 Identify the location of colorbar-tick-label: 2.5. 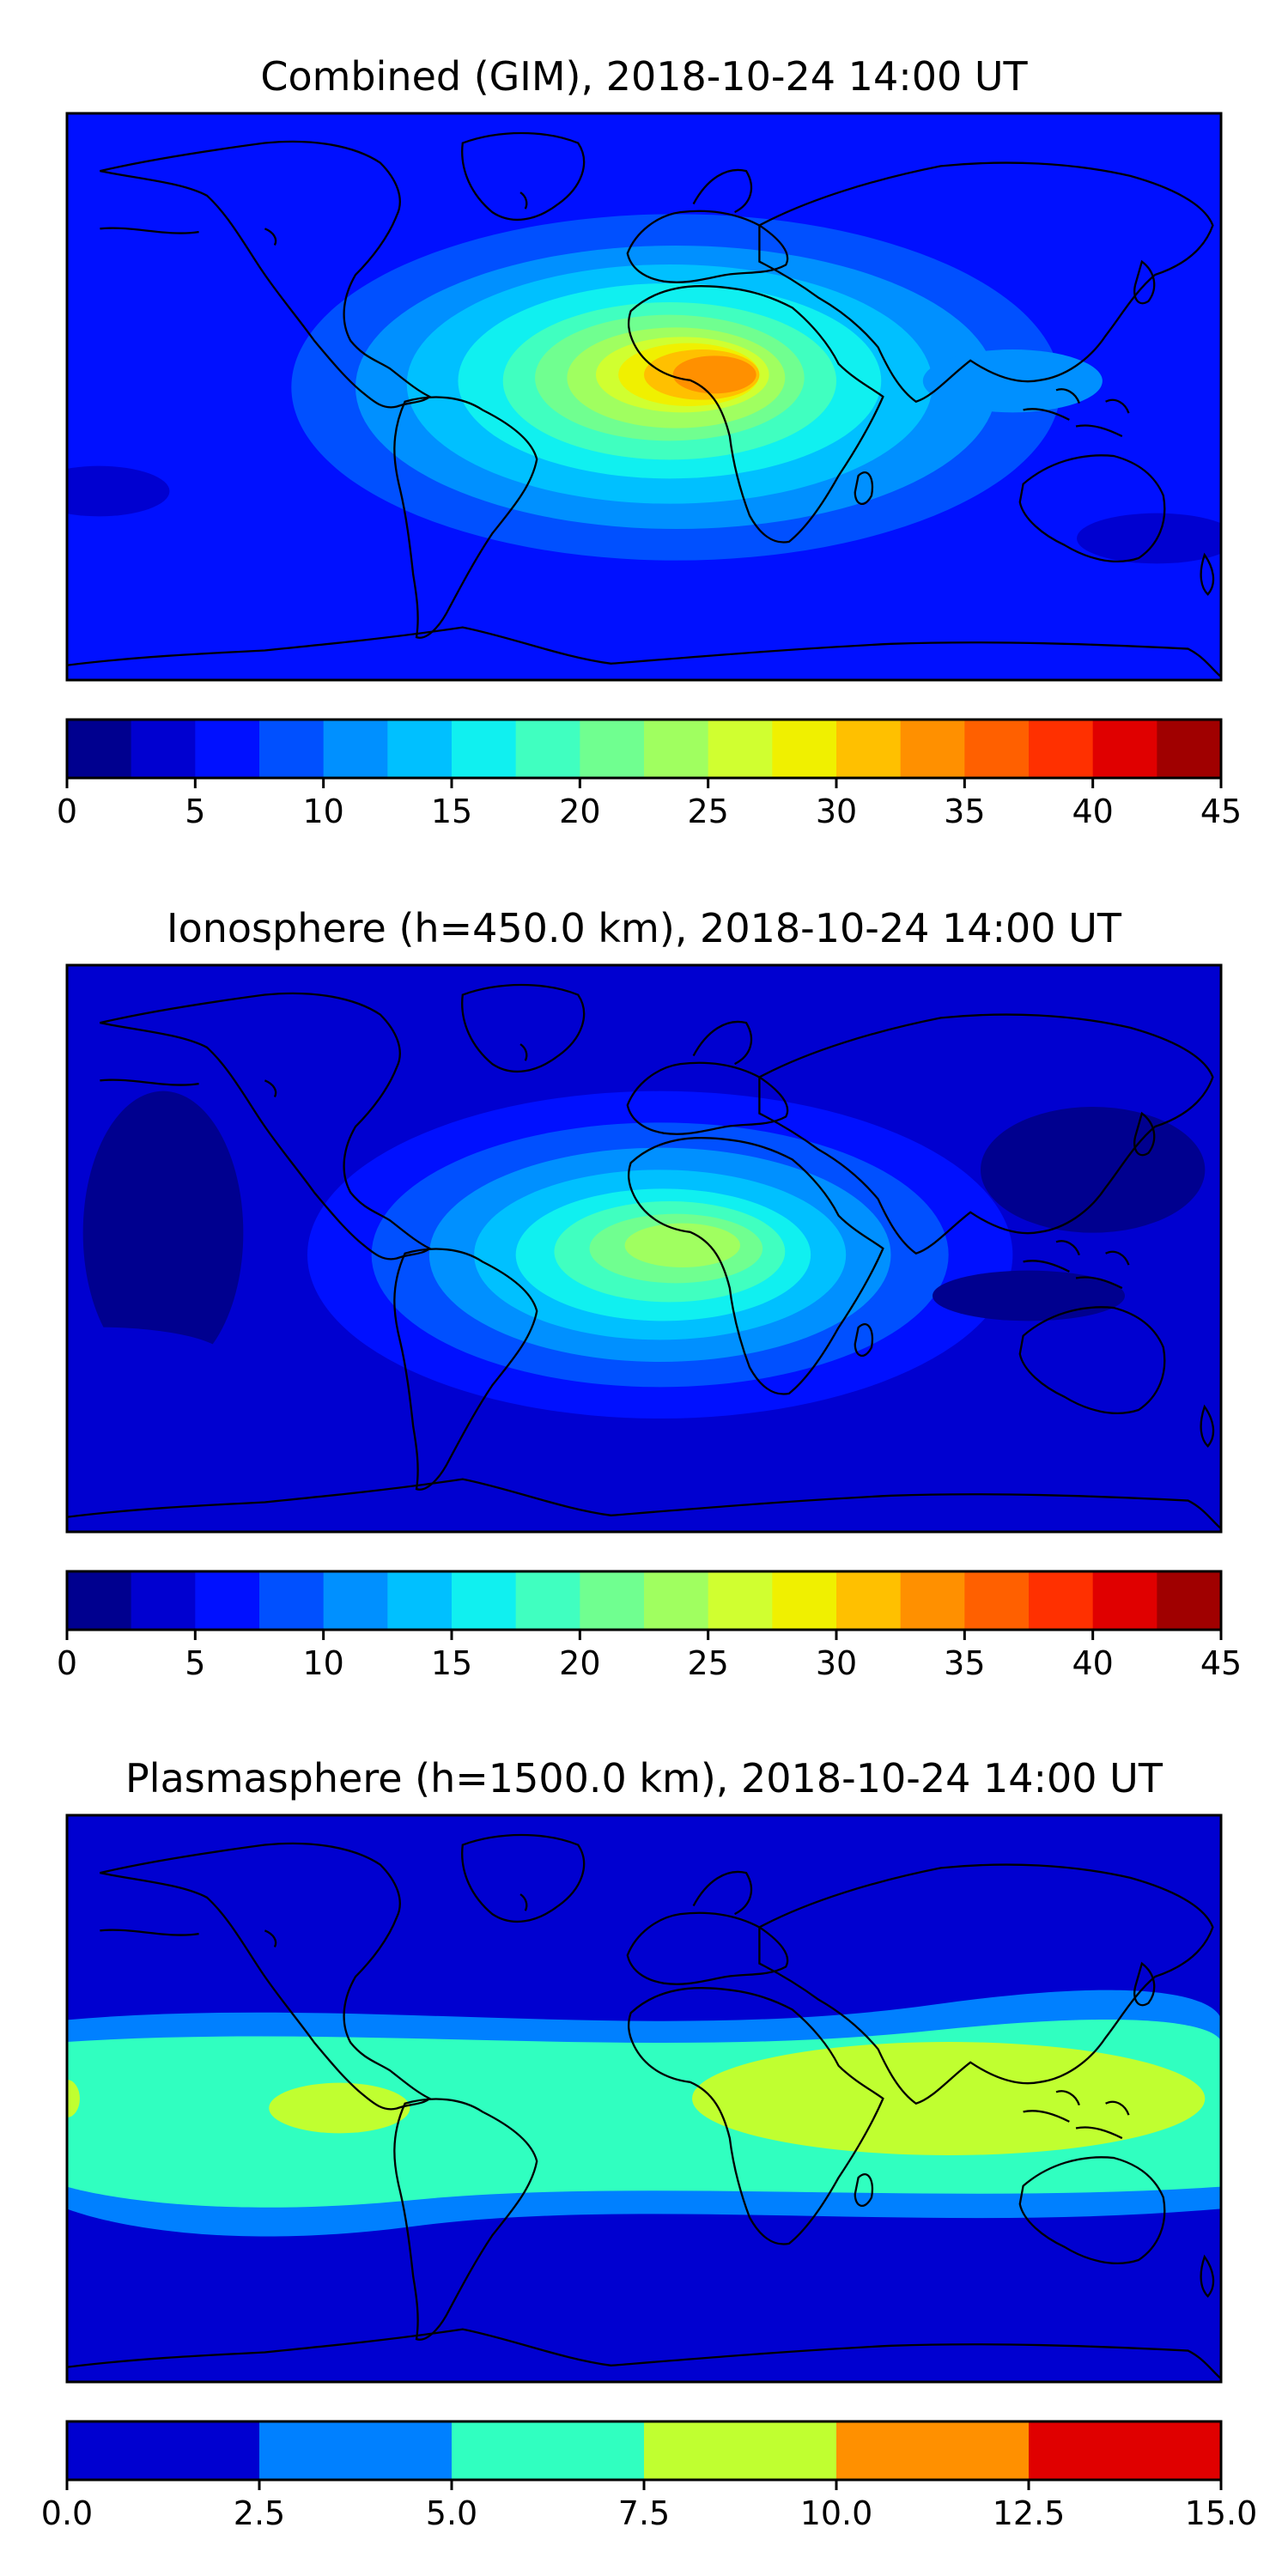
(259, 2513).